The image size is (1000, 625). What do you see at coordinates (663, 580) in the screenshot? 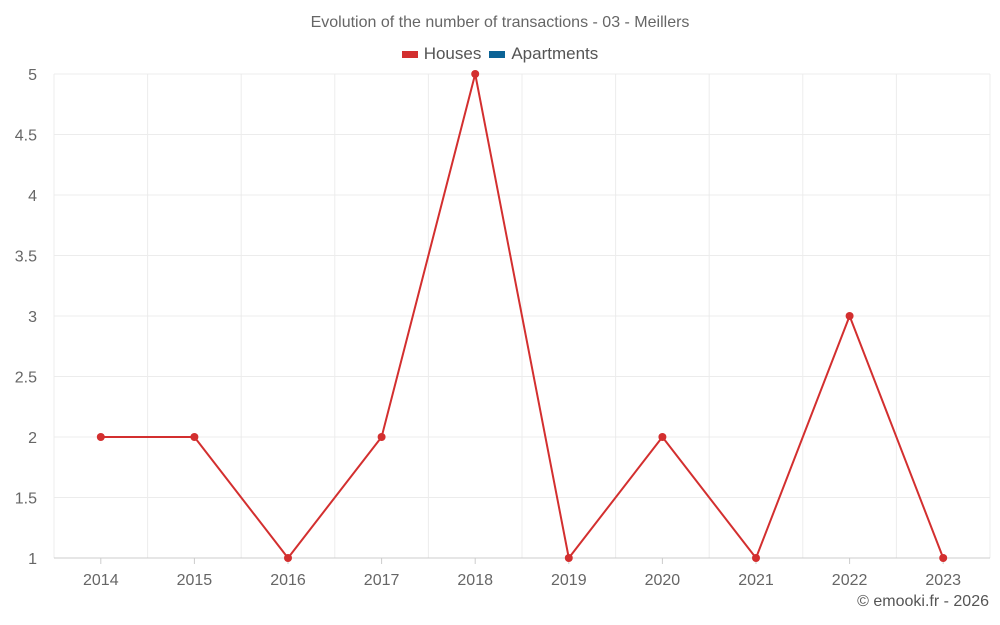
I see `x-tick-label: 2020` at bounding box center [663, 580].